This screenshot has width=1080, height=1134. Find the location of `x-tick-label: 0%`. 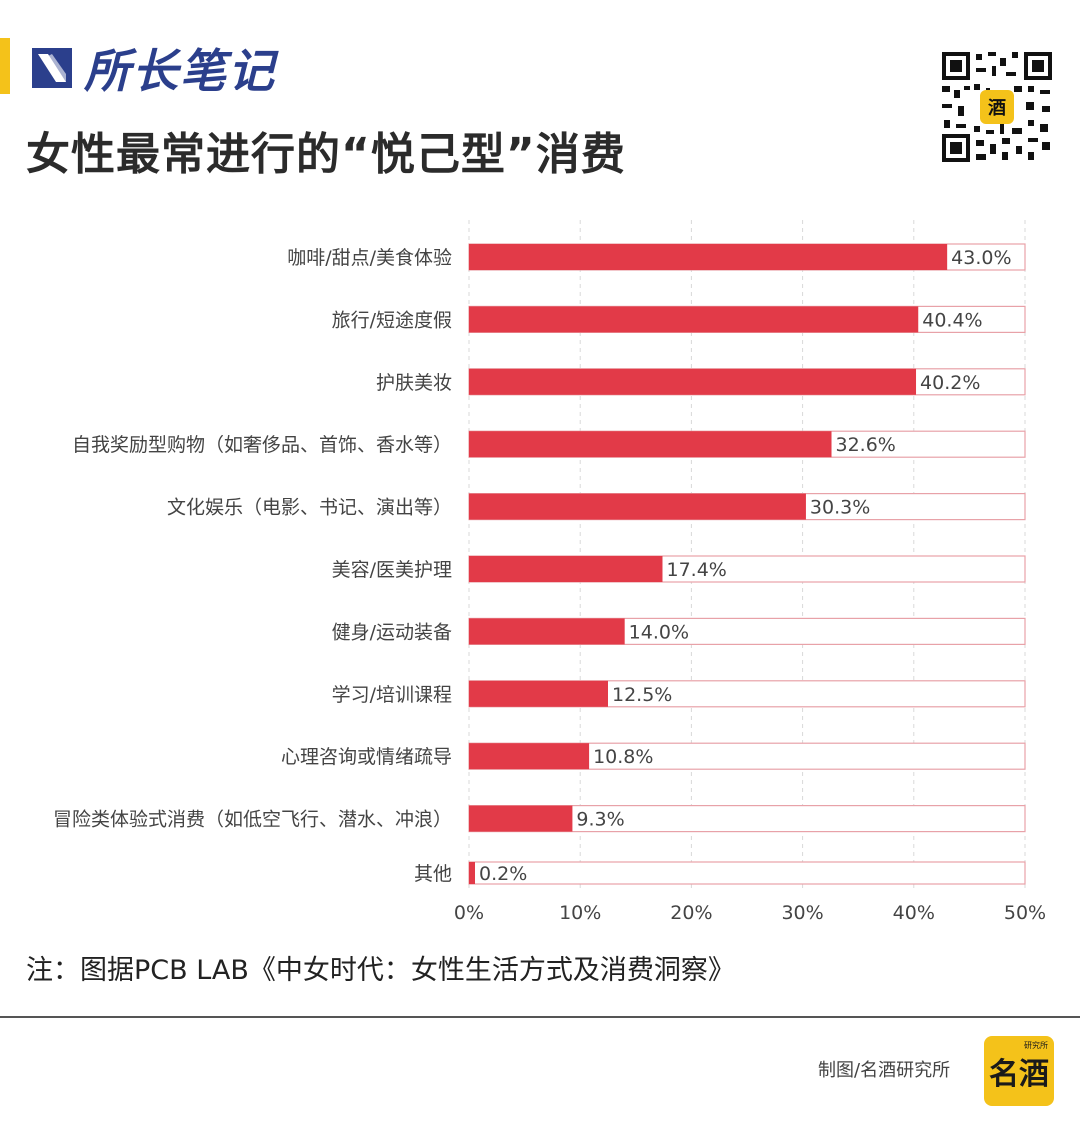

x-tick-label: 0% is located at coordinates (469, 913).